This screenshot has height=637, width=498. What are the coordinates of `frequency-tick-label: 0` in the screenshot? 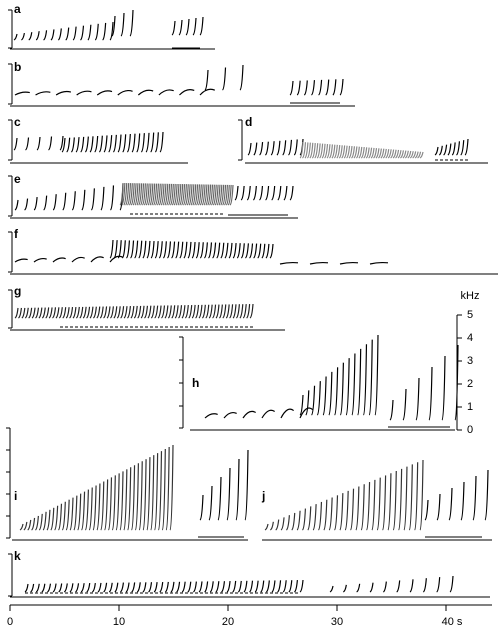 It's located at (470, 430).